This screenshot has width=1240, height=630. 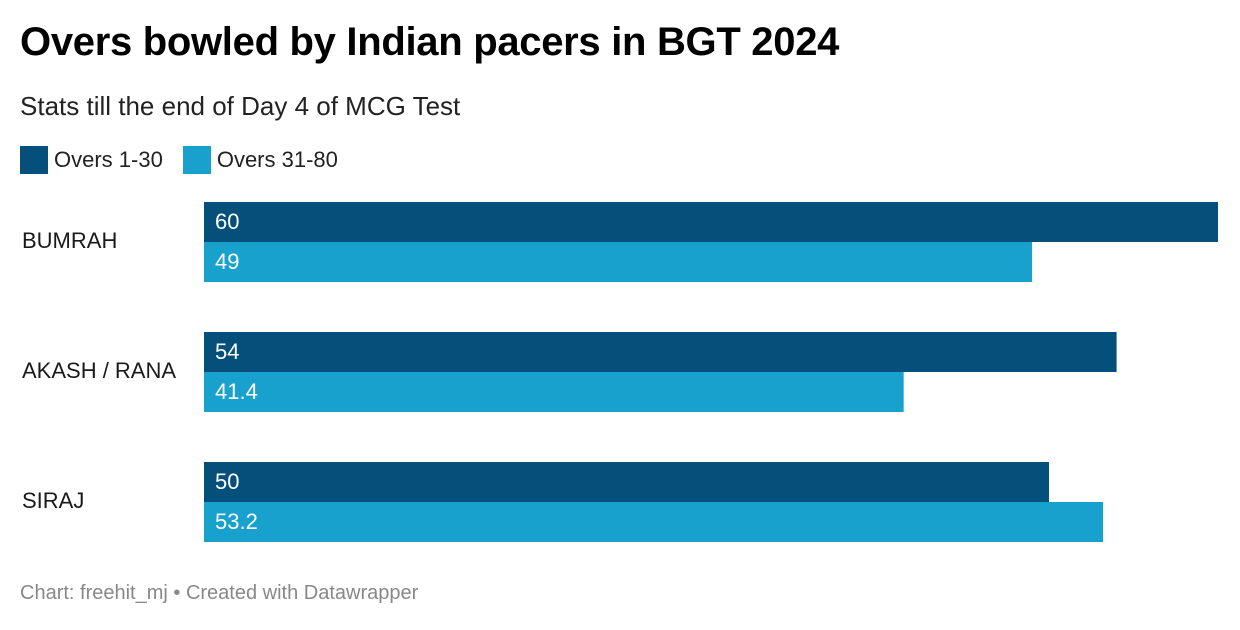 I want to click on legend: Overs 1-30 Overs 31-80, so click(x=189, y=160).